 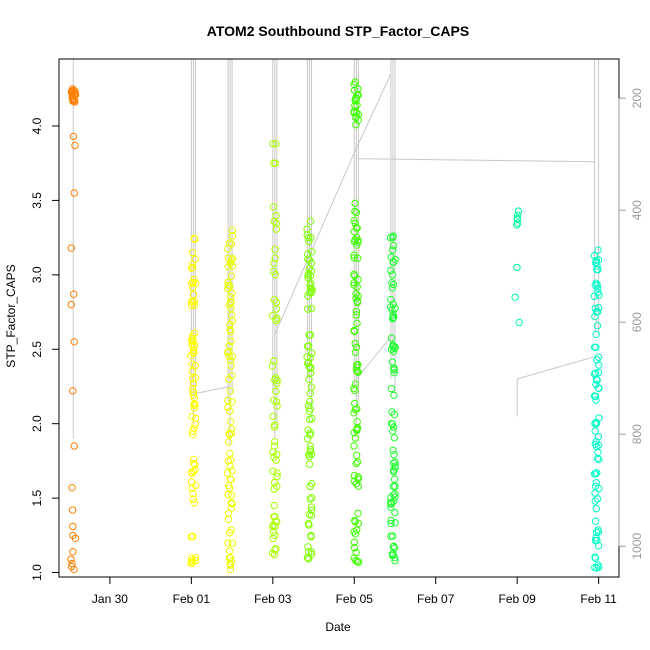 I want to click on x-tick-label: Feb 09, so click(x=518, y=599).